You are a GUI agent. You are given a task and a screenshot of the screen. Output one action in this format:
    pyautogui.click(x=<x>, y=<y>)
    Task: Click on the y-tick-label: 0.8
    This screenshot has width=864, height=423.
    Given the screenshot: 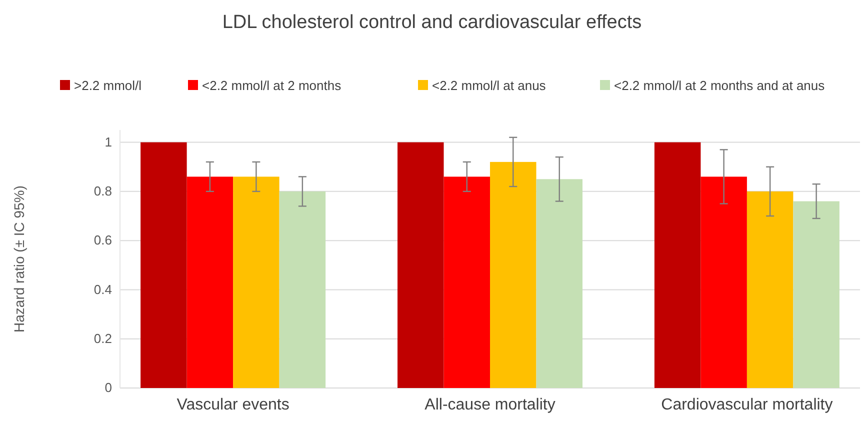 What is the action you would take?
    pyautogui.click(x=103, y=191)
    